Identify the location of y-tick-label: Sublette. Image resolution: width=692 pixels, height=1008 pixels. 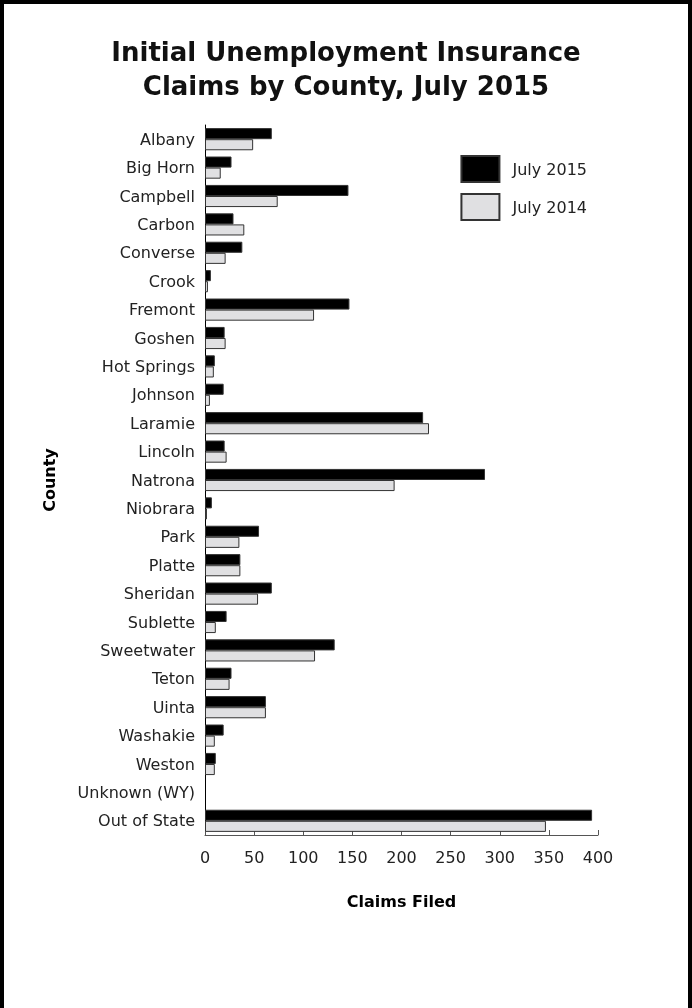
(161, 622).